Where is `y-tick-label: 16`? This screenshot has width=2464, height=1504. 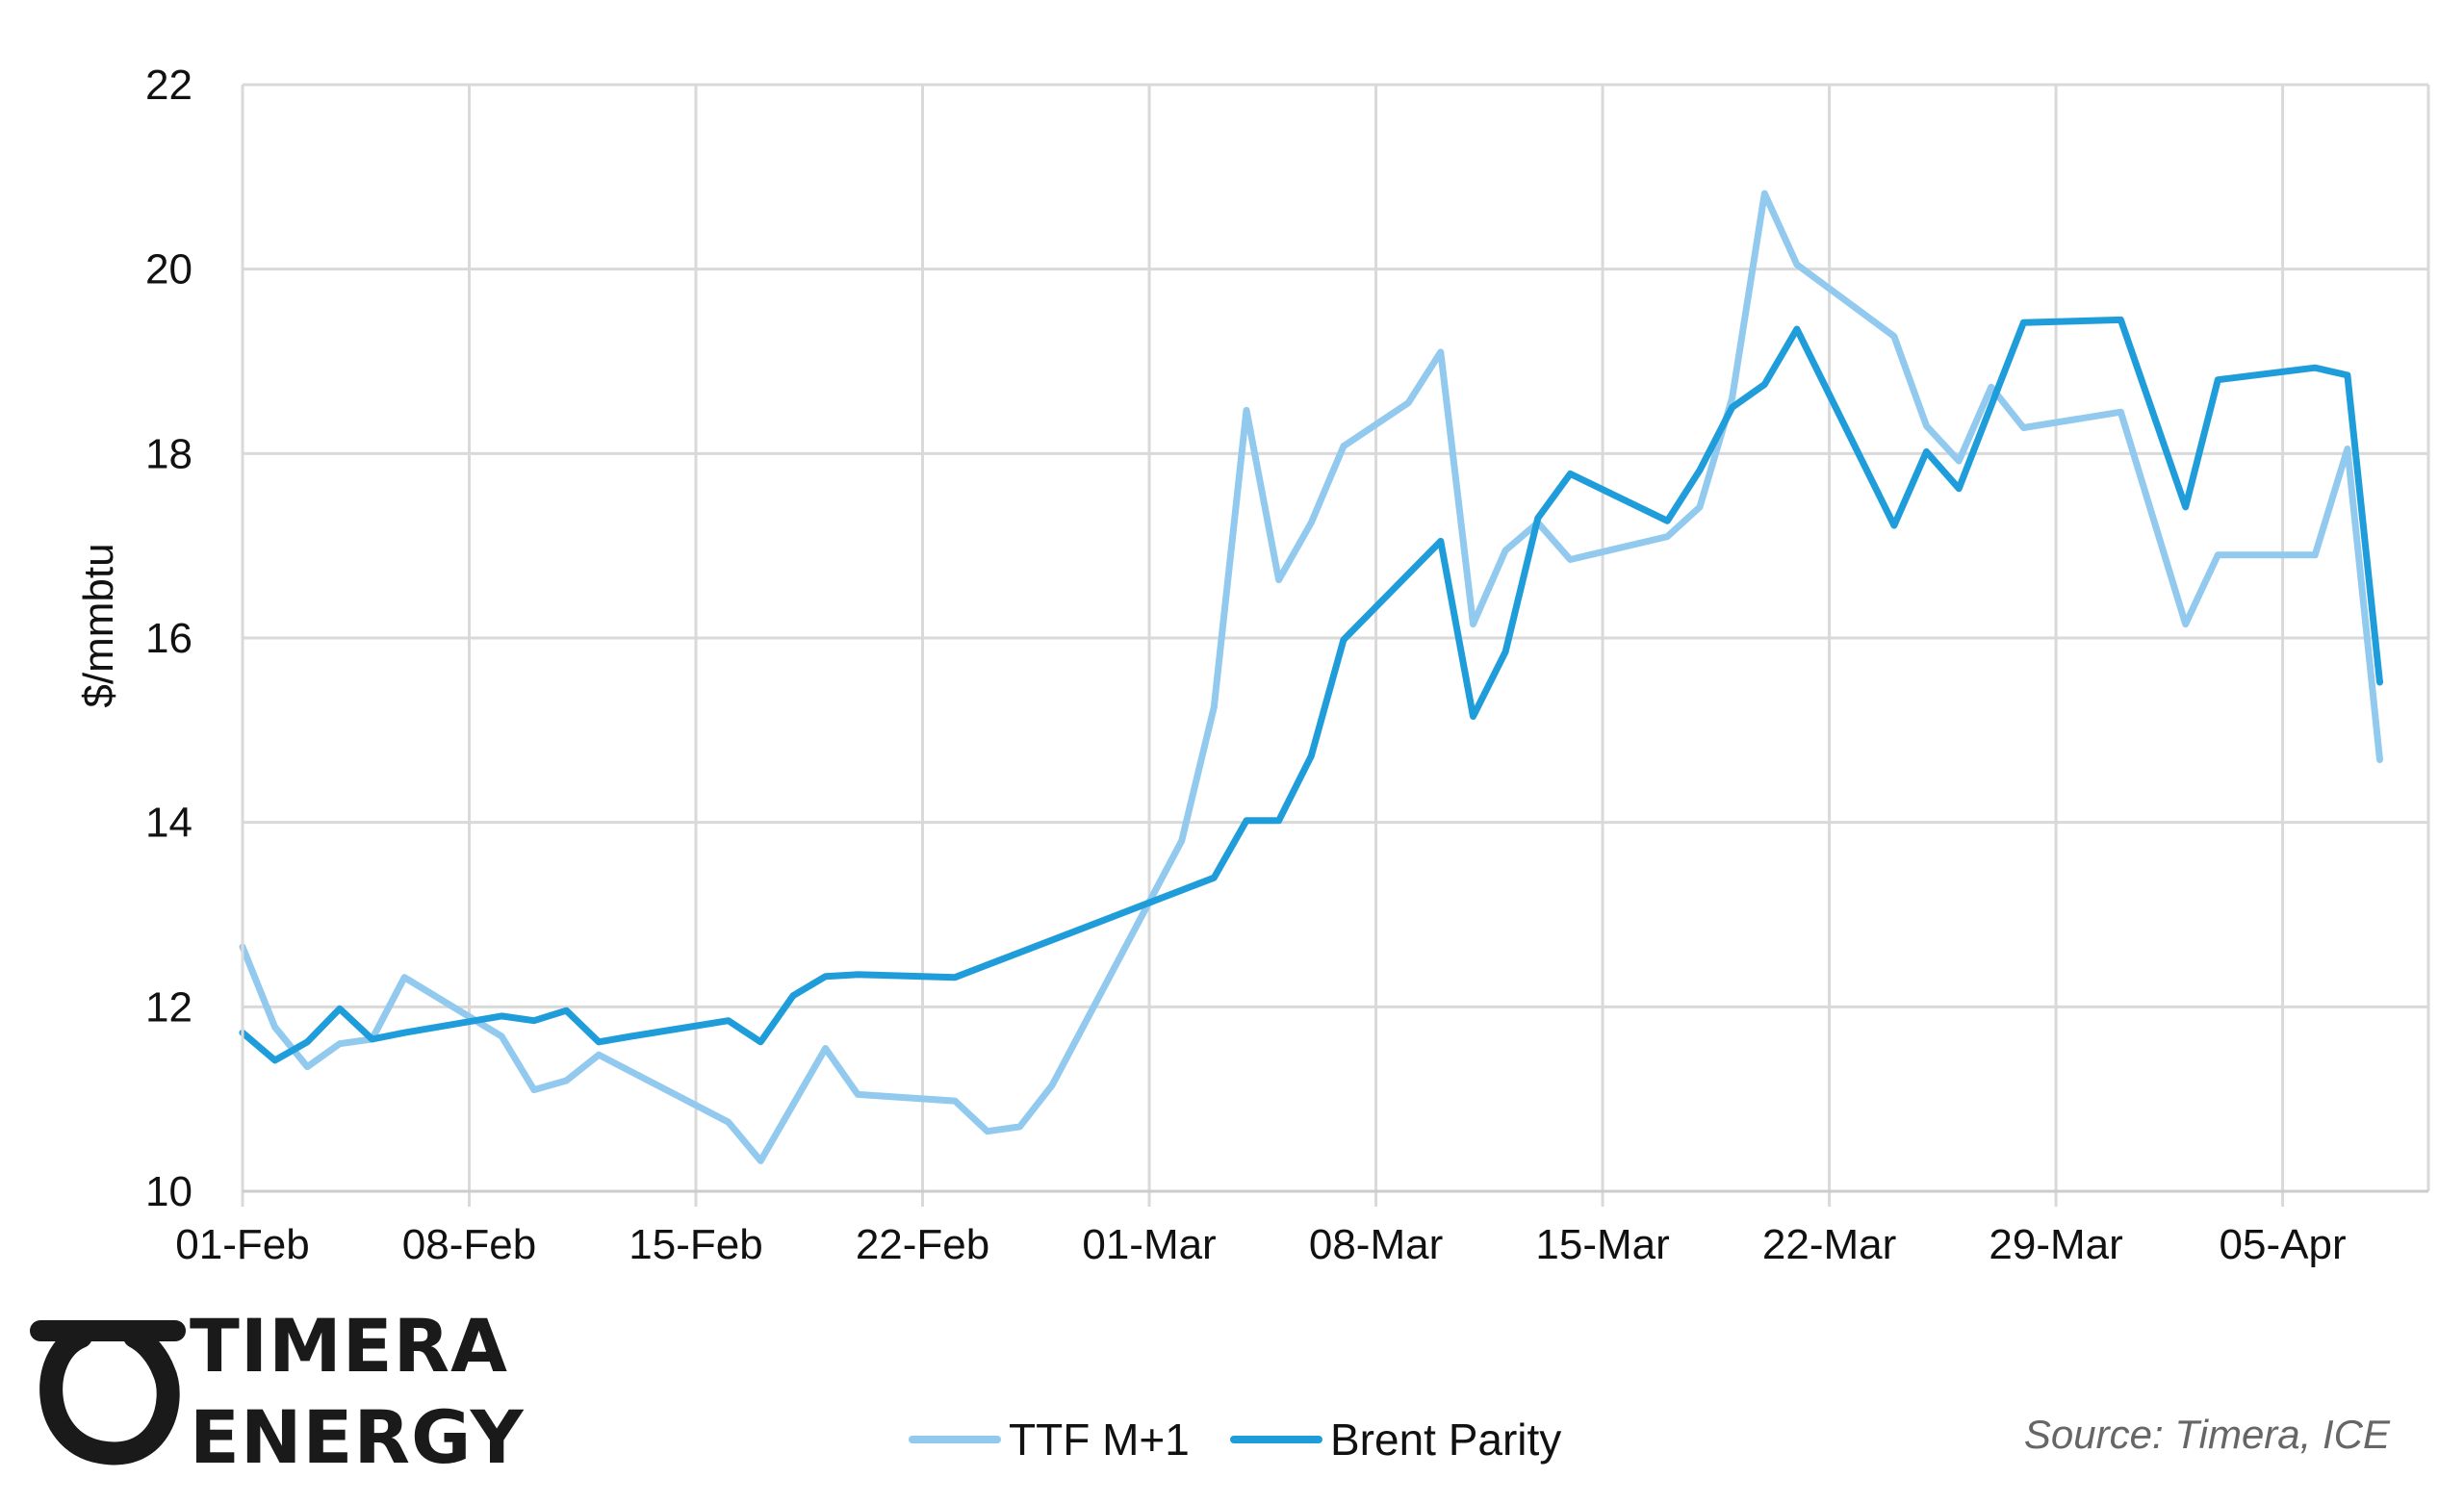
y-tick-label: 16 is located at coordinates (168, 638).